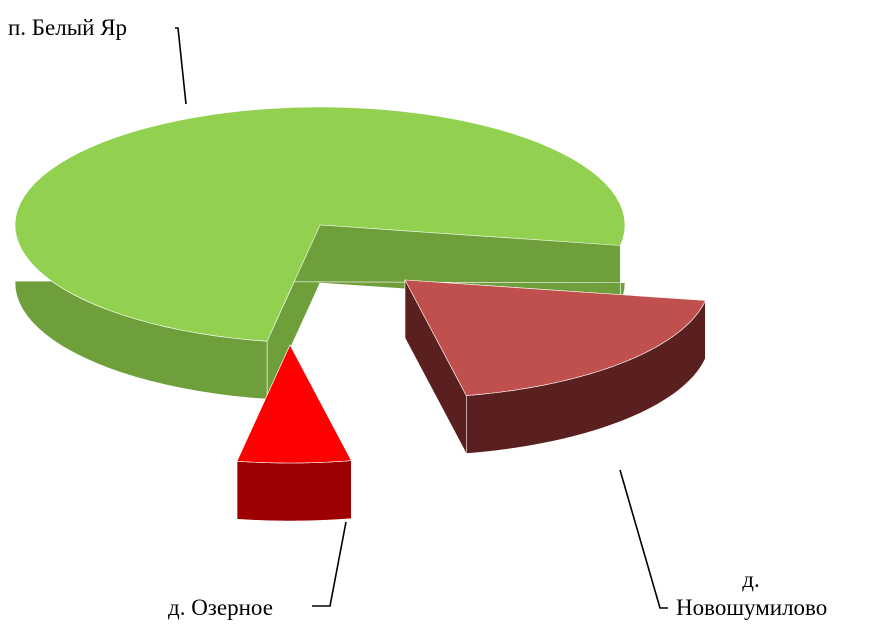 This screenshot has height=626, width=884. What do you see at coordinates (220, 607) in the screenshot?
I see `slice-label: д. Озерное` at bounding box center [220, 607].